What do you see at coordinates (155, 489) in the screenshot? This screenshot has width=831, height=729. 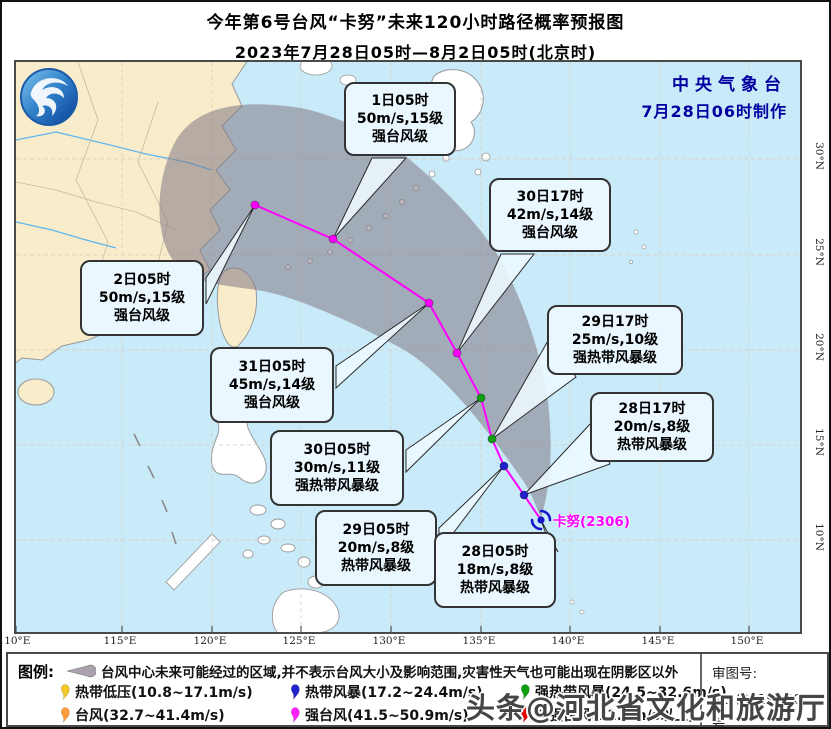 I see `dash-line-boundary` at bounding box center [155, 489].